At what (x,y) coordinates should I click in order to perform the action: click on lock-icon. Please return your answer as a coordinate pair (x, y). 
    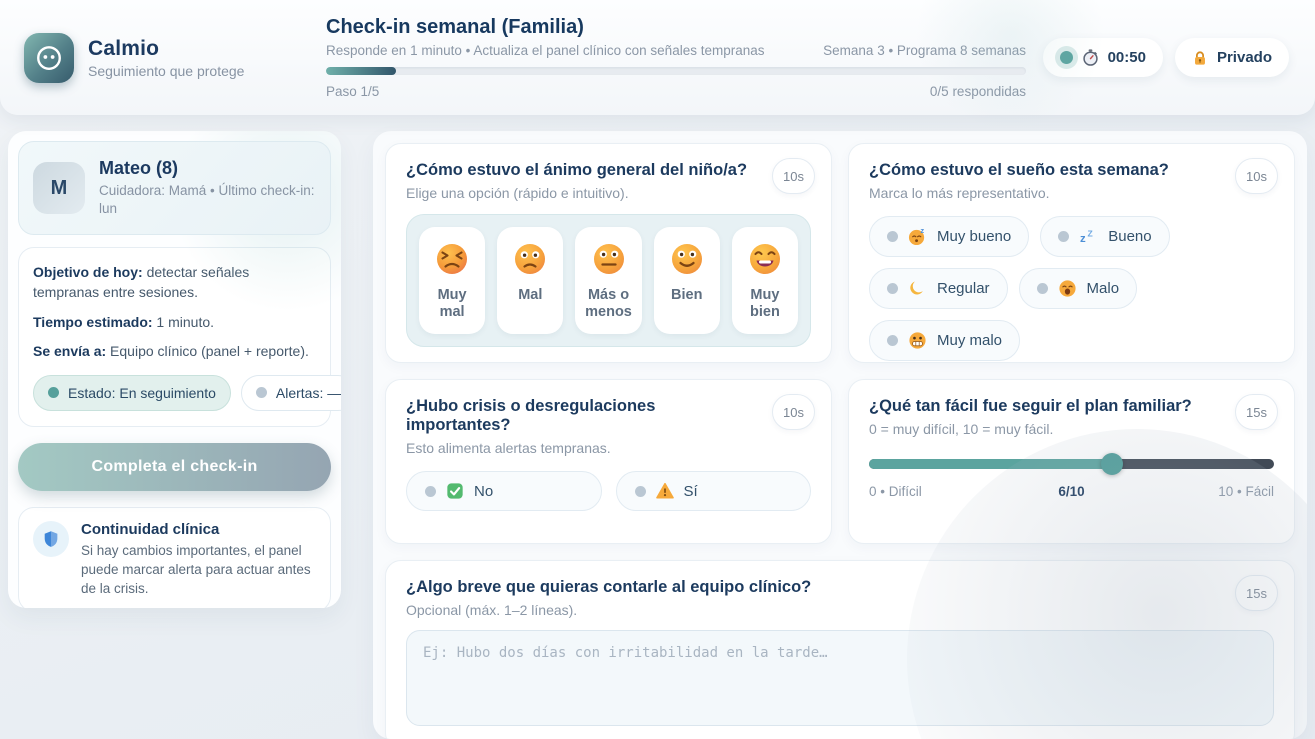
    Looking at the image, I should click on (1199, 58).